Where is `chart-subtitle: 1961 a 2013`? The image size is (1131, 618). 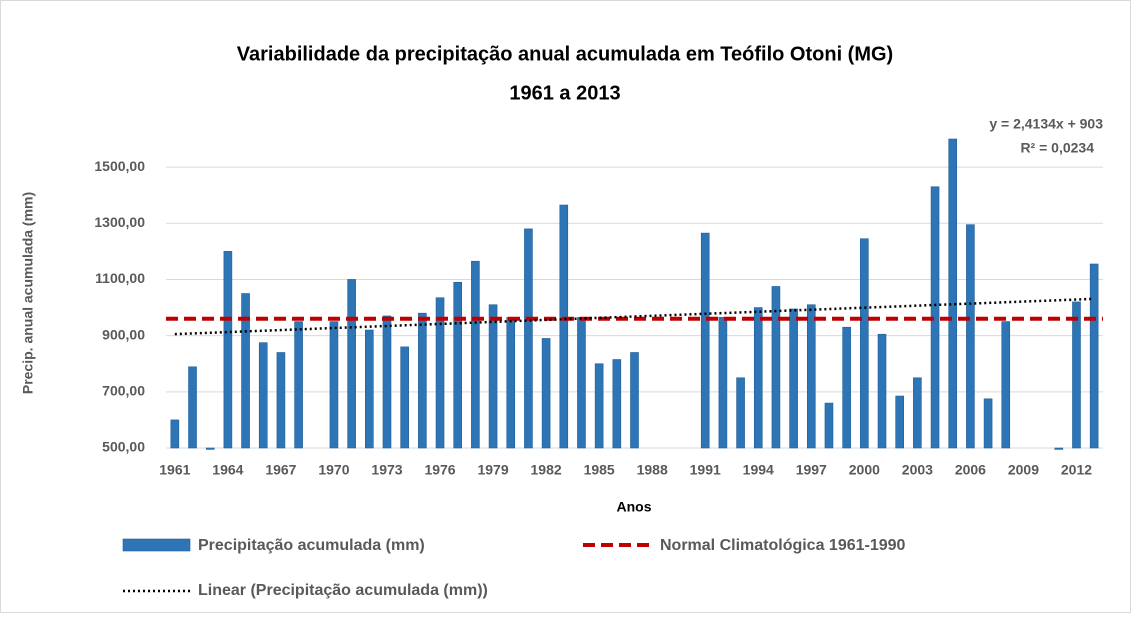 chart-subtitle: 1961 a 2013 is located at coordinates (564, 93).